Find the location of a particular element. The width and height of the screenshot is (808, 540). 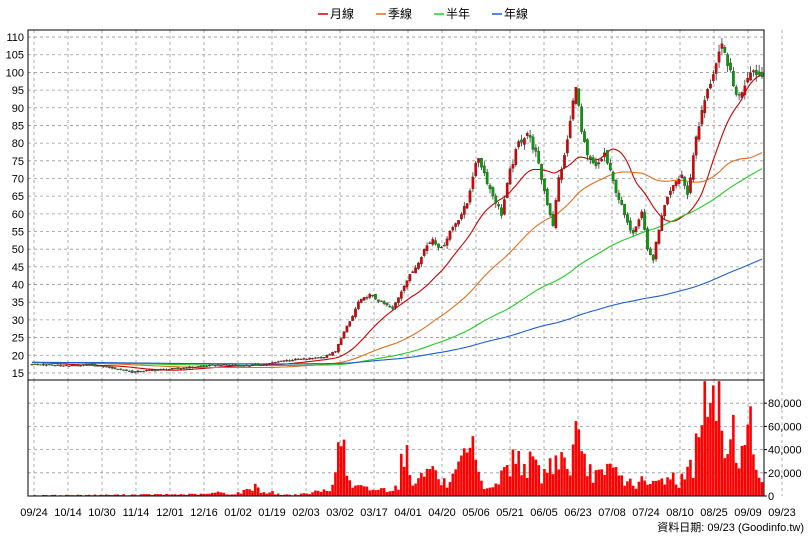

legend-label-0: 月線 is located at coordinates (342, 13).